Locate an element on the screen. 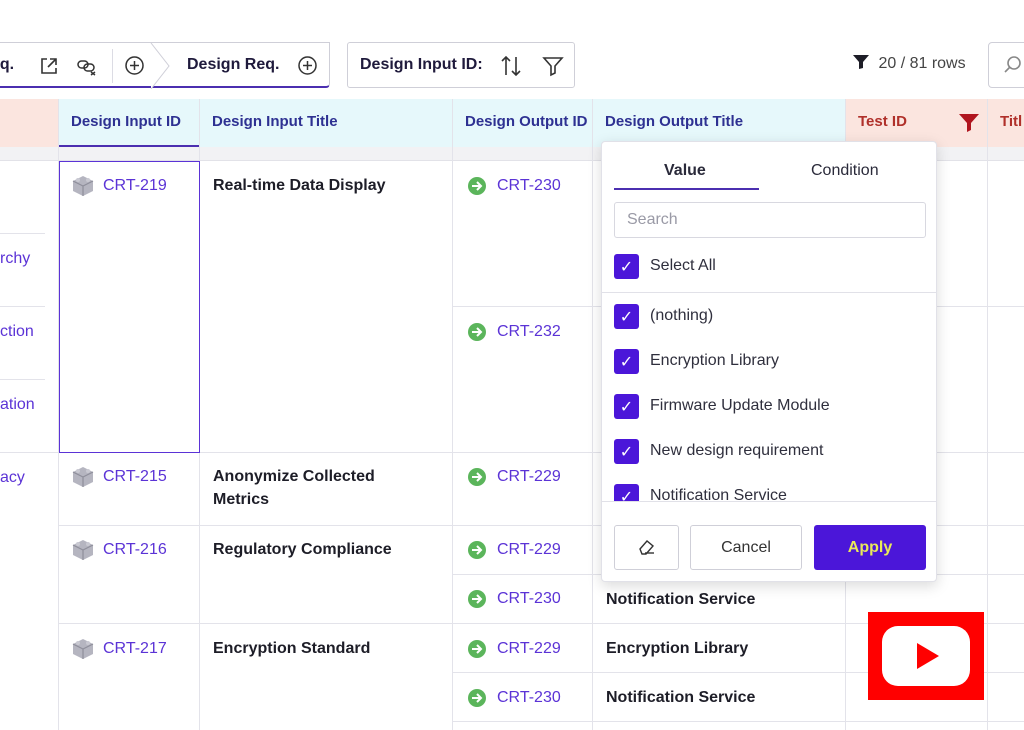 Image resolution: width=1024 pixels, height=730 pixels. design-input-id-link: CRT-217 is located at coordinates (135, 648).